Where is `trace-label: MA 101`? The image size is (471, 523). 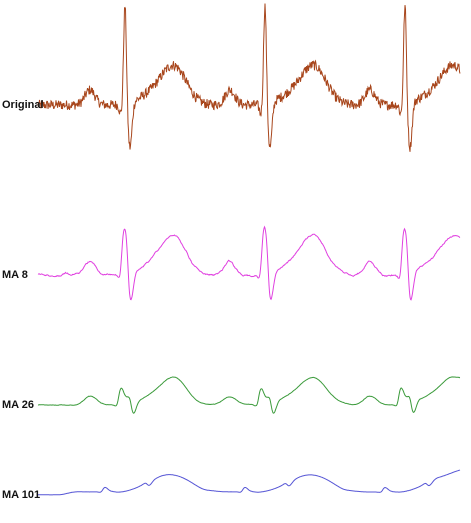
trace-label: MA 101 is located at coordinates (21, 495).